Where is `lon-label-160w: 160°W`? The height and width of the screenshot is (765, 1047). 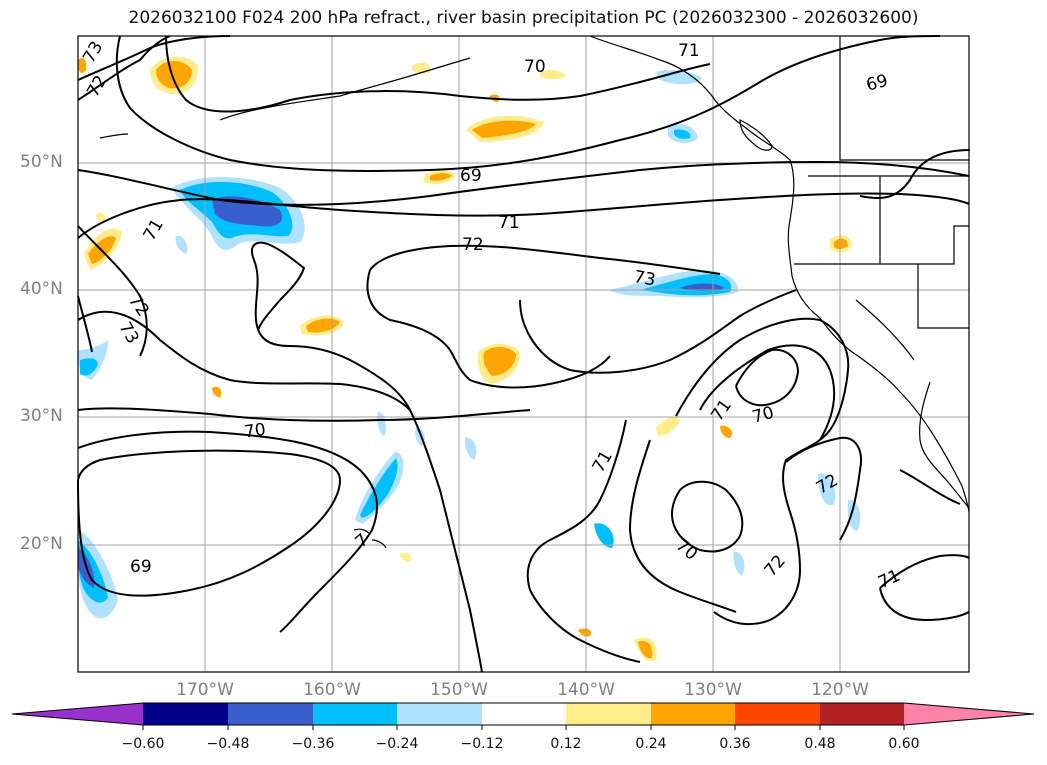
lon-label-160w: 160°W is located at coordinates (332, 690).